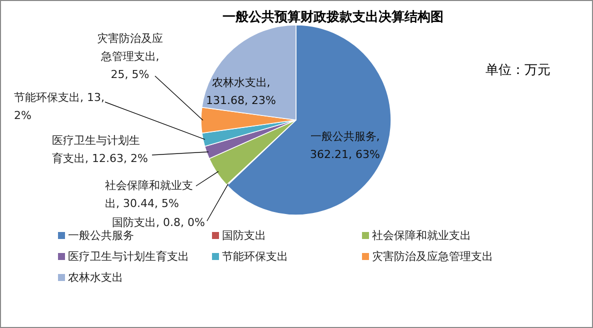 The image size is (593, 328). I want to click on data-label: 医疗卫生与计划生育支出, 12.63, 2%, so click(100, 149).